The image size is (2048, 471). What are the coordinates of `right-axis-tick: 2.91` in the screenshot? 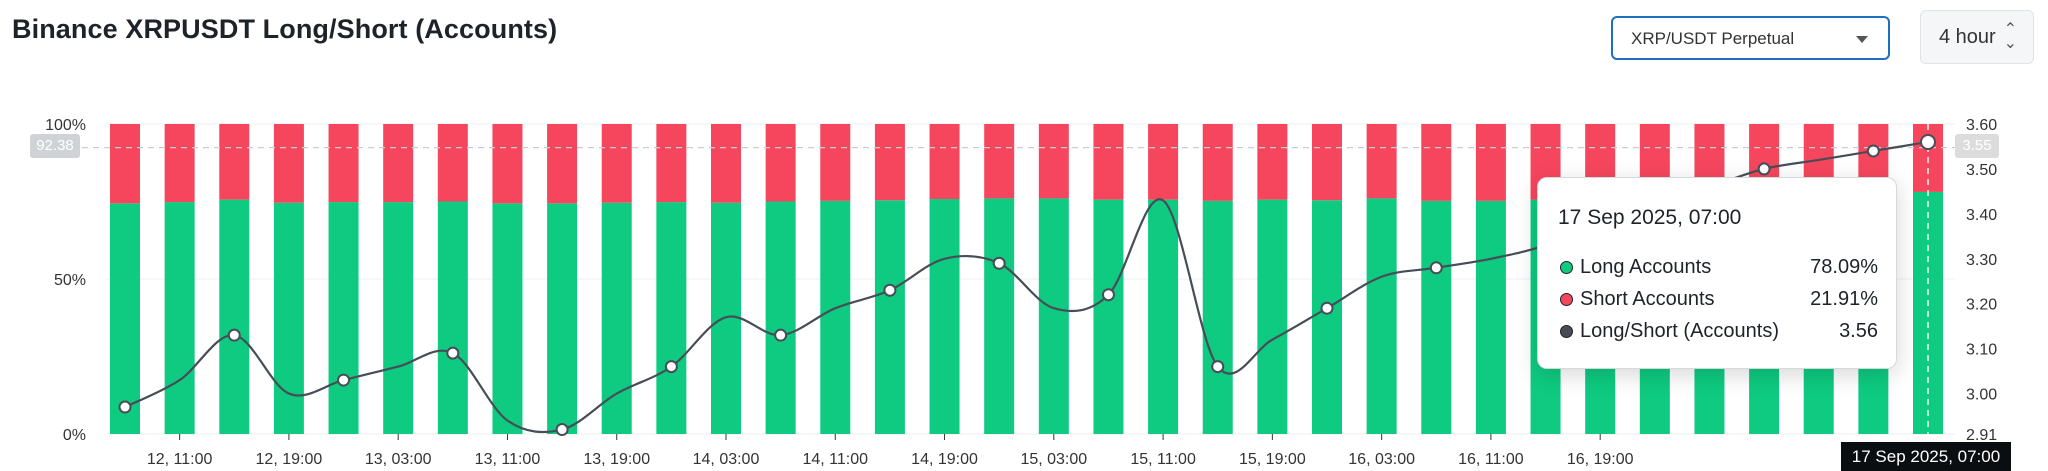 It's located at (1981, 435).